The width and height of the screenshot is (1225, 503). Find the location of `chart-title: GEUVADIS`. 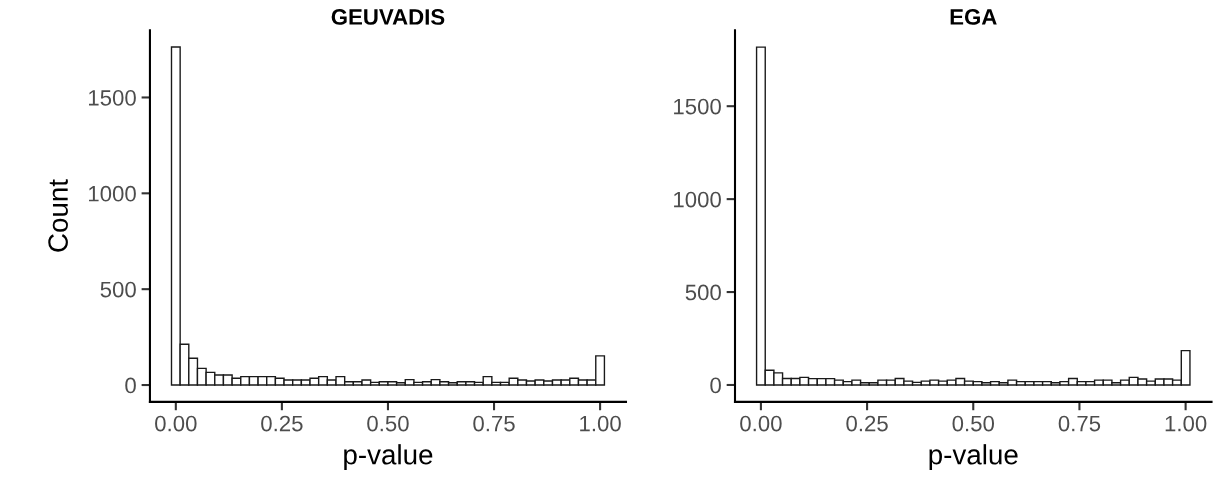

chart-title: GEUVADIS is located at coordinates (388, 17).